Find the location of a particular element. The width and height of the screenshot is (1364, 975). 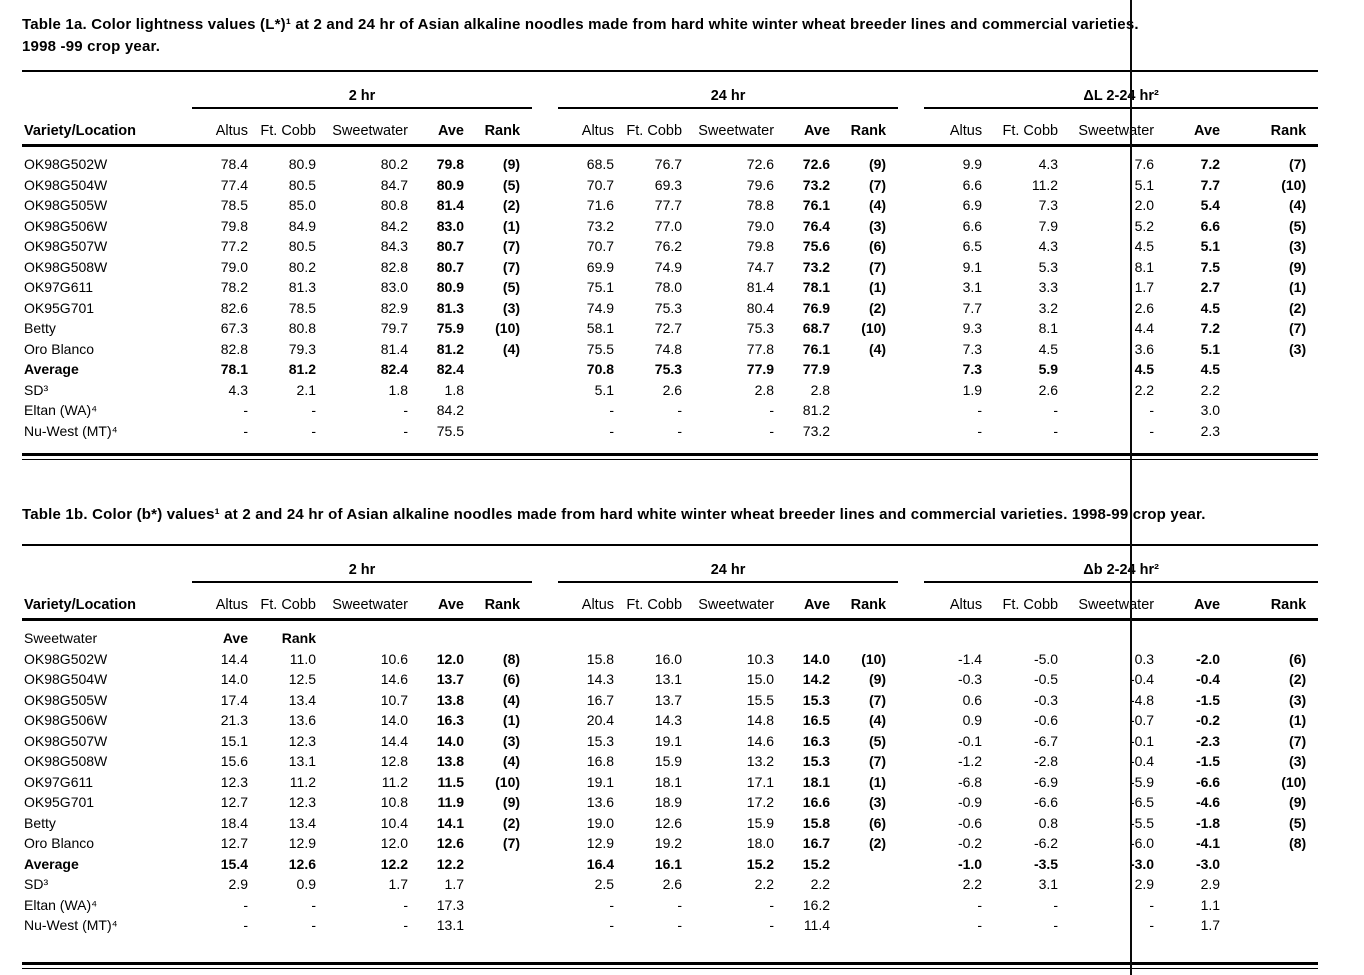

value-cell: 4.5 is located at coordinates (1210, 307).